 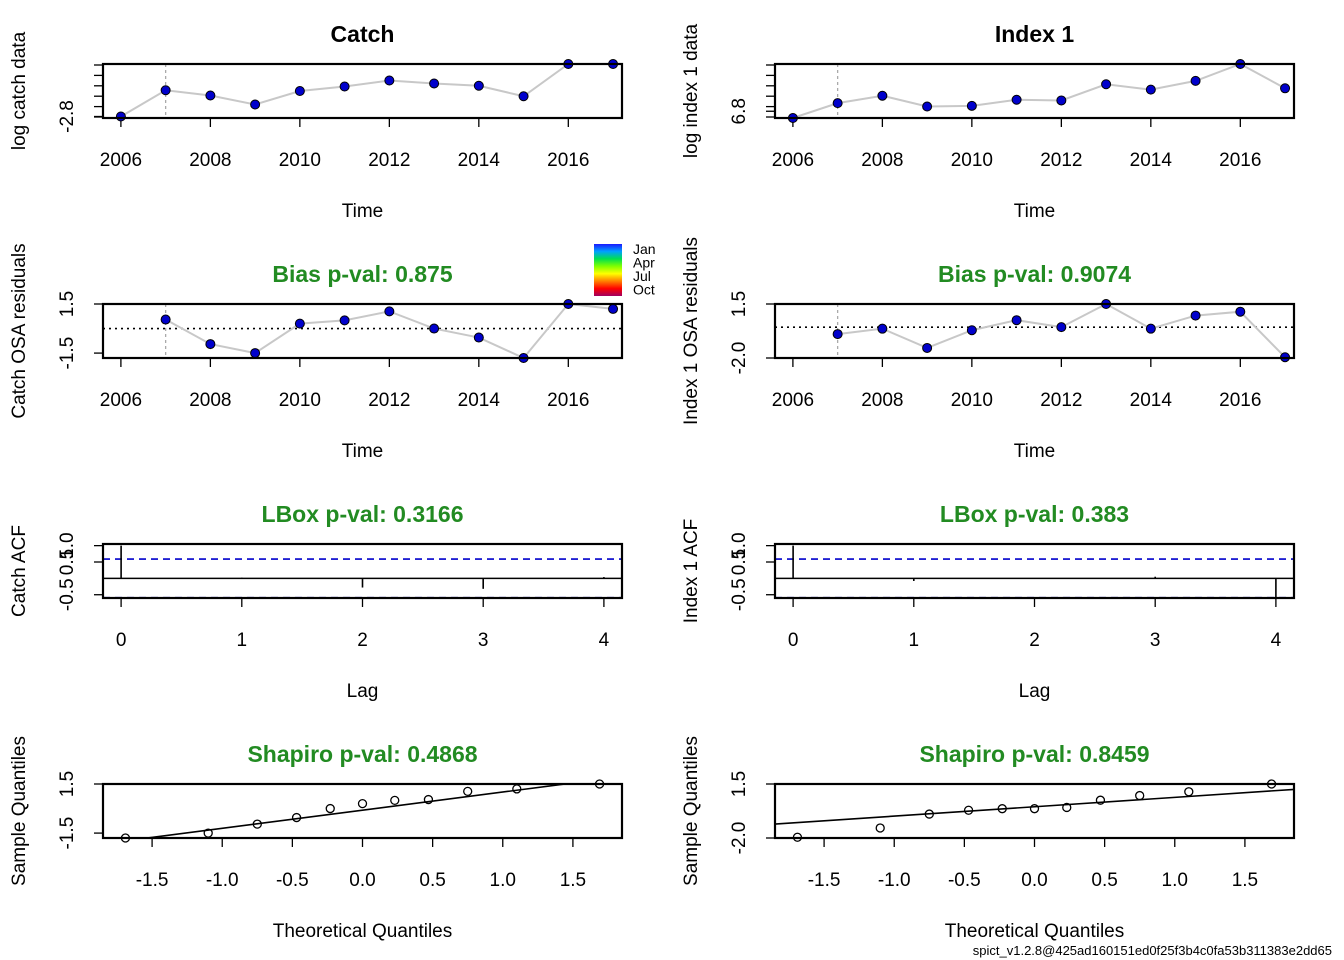 I want to click on month-label: Apr, so click(x=644, y=263).